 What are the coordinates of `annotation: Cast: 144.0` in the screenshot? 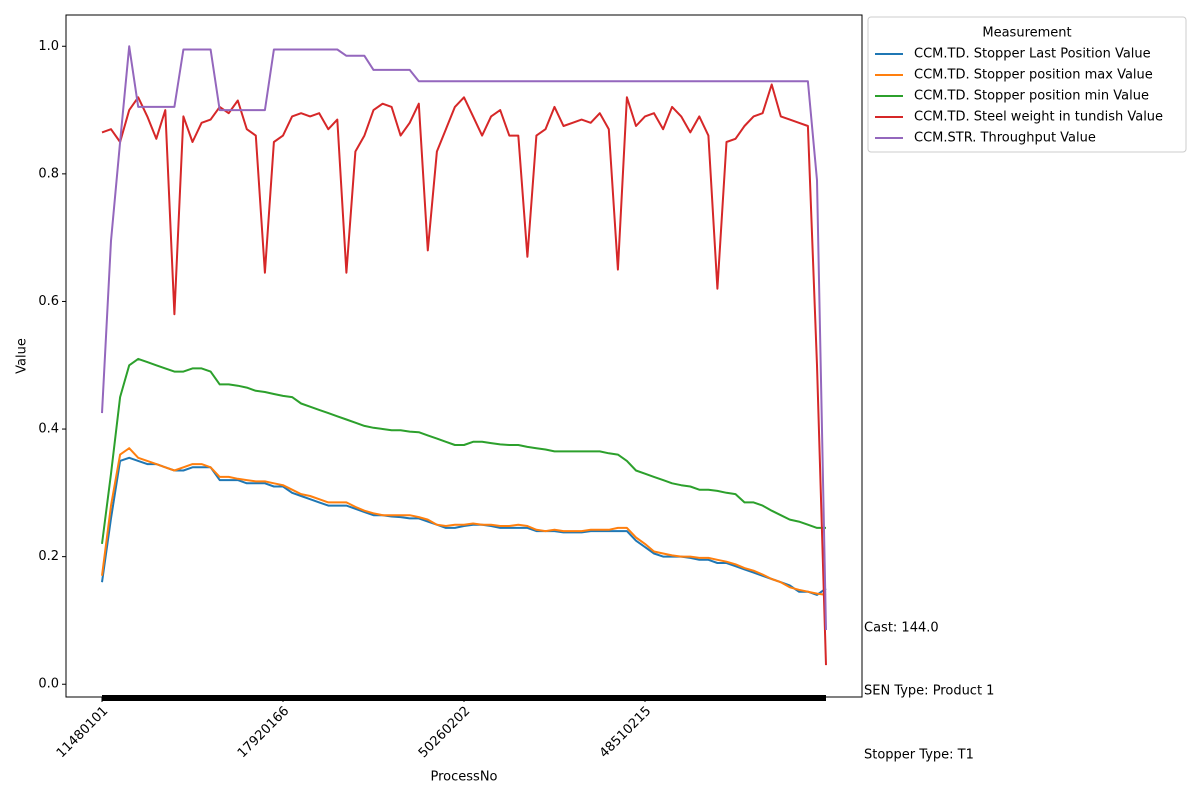 It's located at (901, 628).